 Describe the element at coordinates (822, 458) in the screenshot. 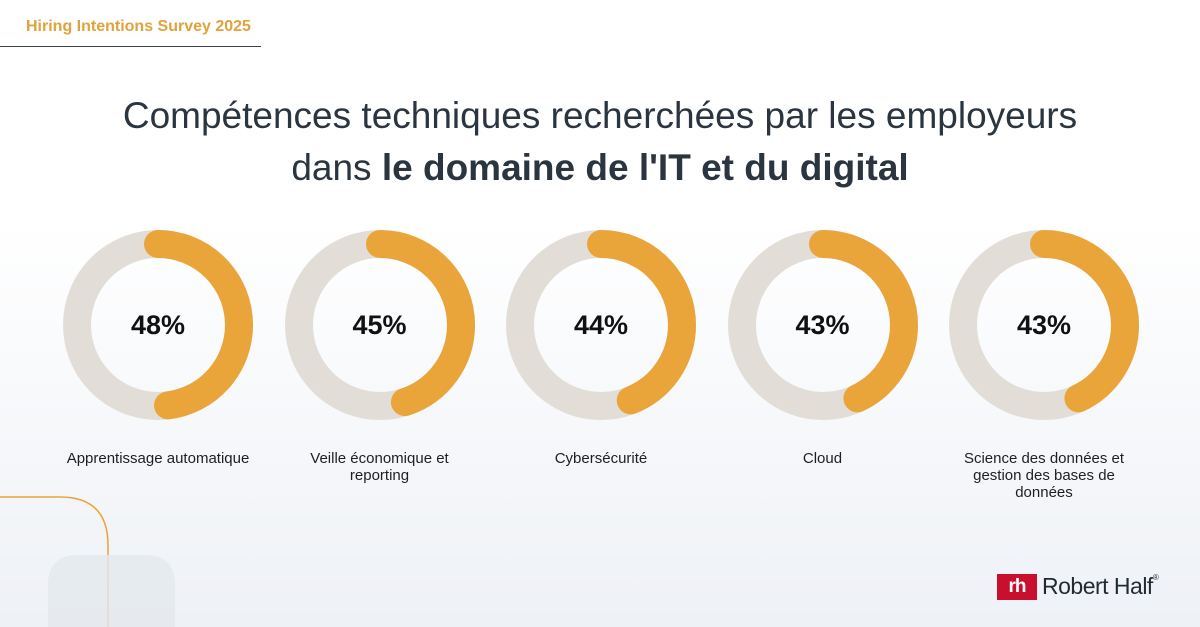

I see `donut-category-label: Cloud` at that location.